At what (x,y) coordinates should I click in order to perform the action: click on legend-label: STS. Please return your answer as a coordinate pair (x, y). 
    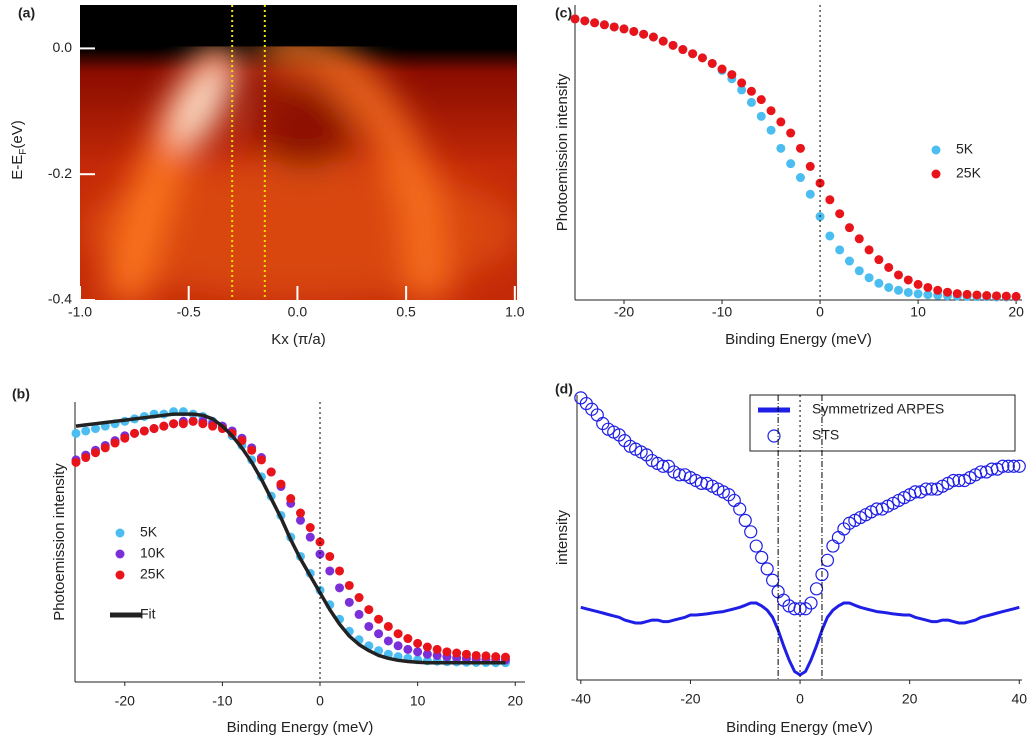
    Looking at the image, I should click on (825, 435).